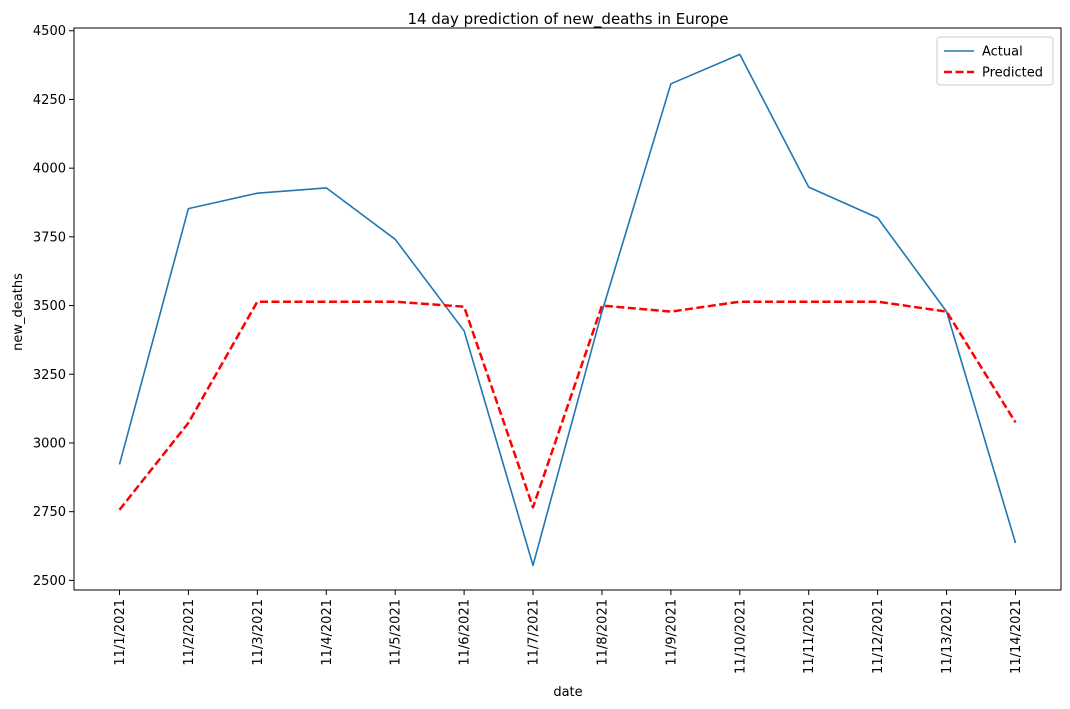  Describe the element at coordinates (189, 632) in the screenshot. I see `x-tick-label: 11/2/2021` at that location.